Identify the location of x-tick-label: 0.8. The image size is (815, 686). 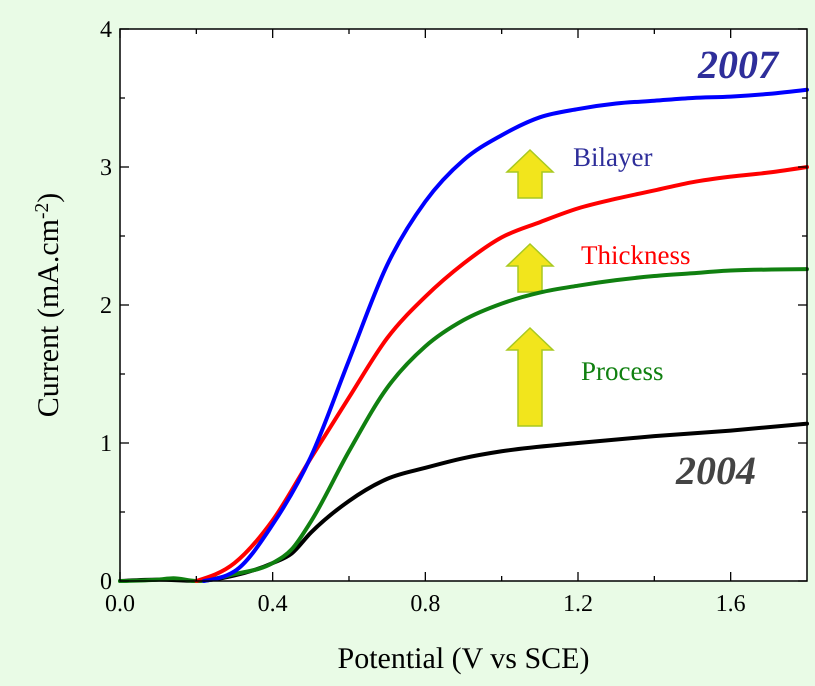
(425, 604).